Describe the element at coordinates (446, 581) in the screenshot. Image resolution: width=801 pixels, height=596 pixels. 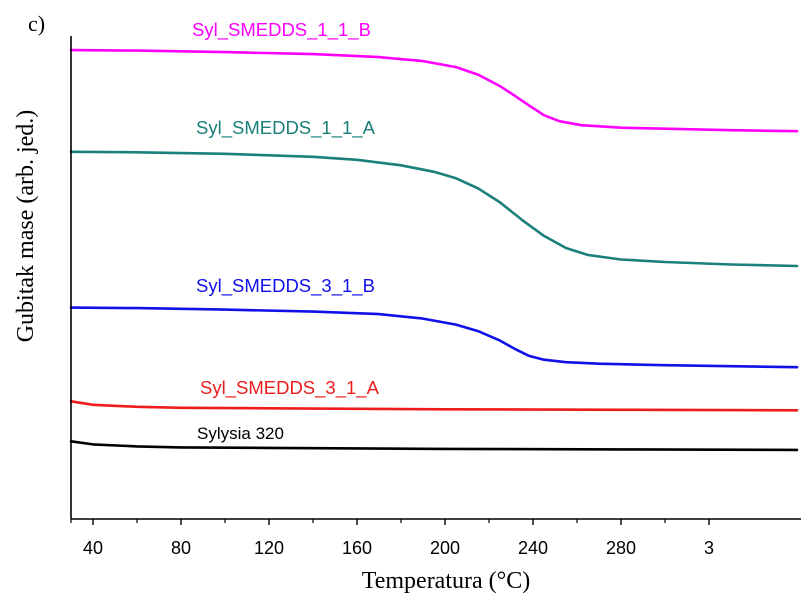
I see `x-axis-label: Temperatura (°C)` at that location.